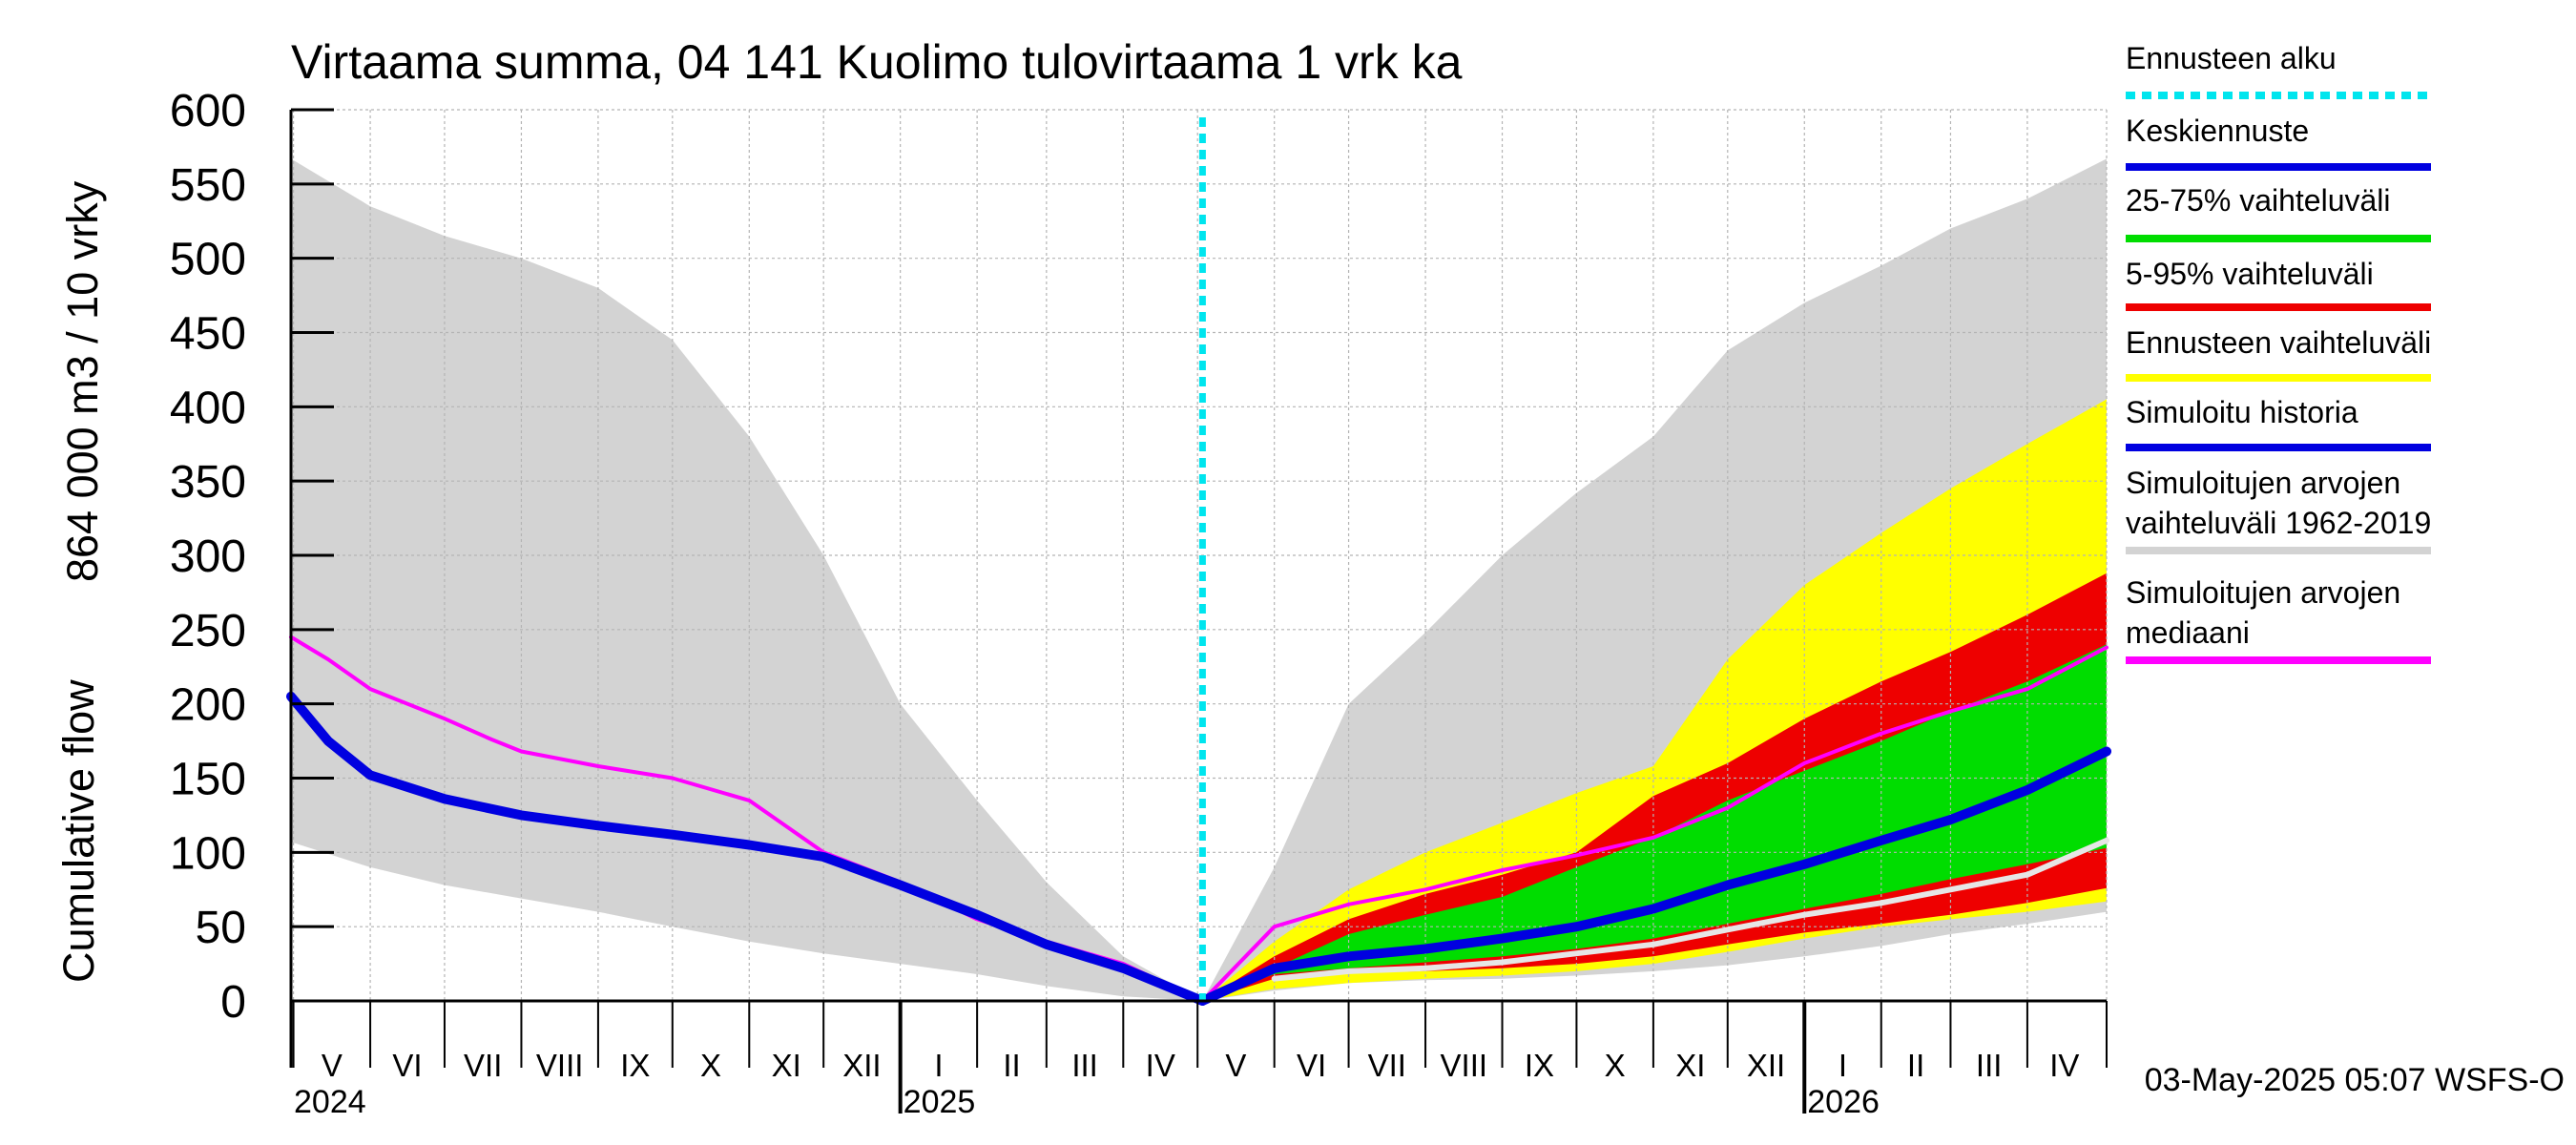 Image resolution: width=2576 pixels, height=1145 pixels. Describe the element at coordinates (1843, 1065) in the screenshot. I see `x-tick-label-20: I` at that location.